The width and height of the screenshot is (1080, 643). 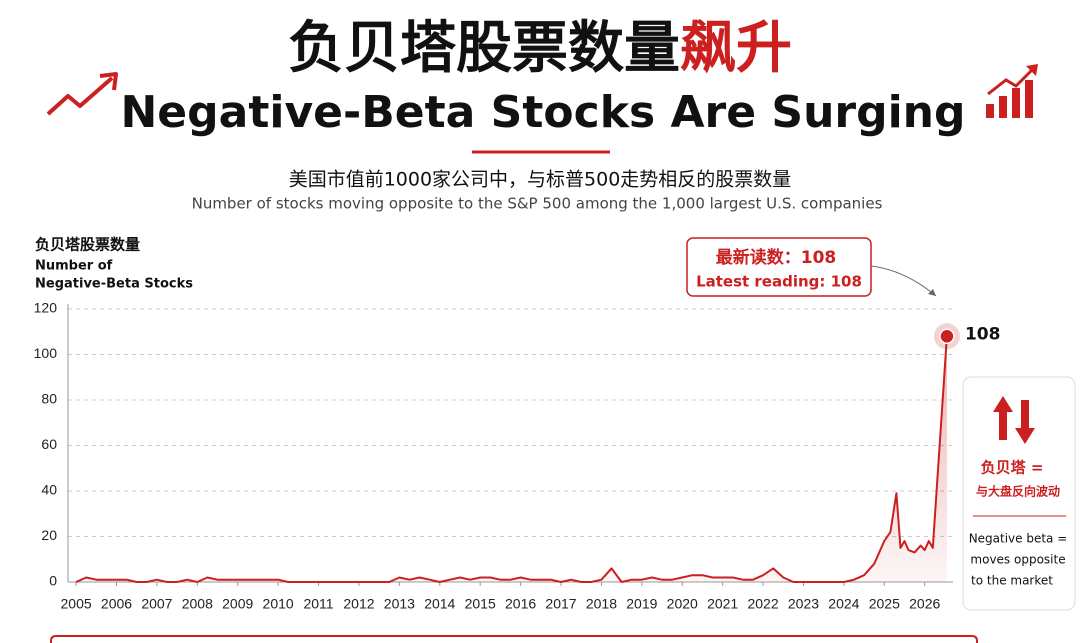 What do you see at coordinates (197, 604) in the screenshot?
I see `x-tick-label: 2008` at bounding box center [197, 604].